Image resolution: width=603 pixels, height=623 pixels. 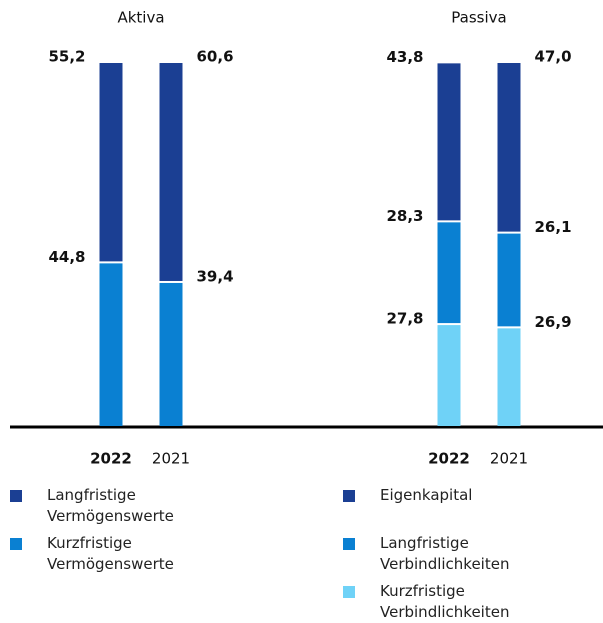 I want to click on value-label: 26,9, so click(x=553, y=322).